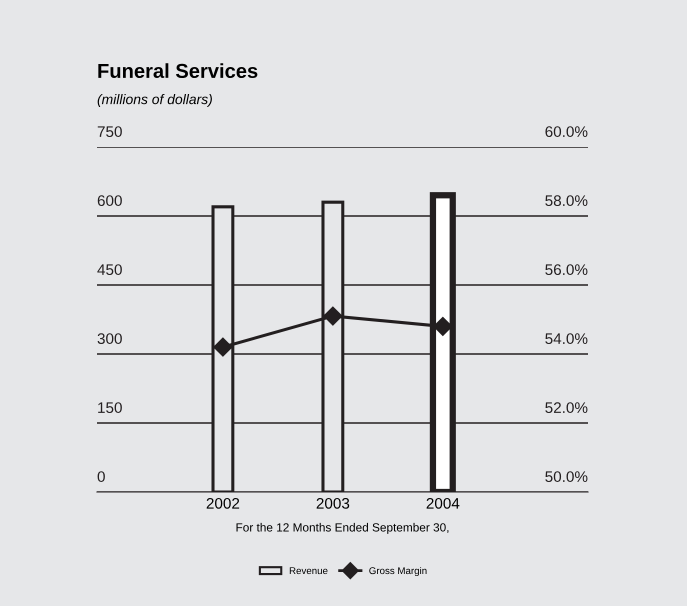 This screenshot has height=606, width=687. What do you see at coordinates (109, 270) in the screenshot?
I see `y-tick-label: 450` at bounding box center [109, 270].